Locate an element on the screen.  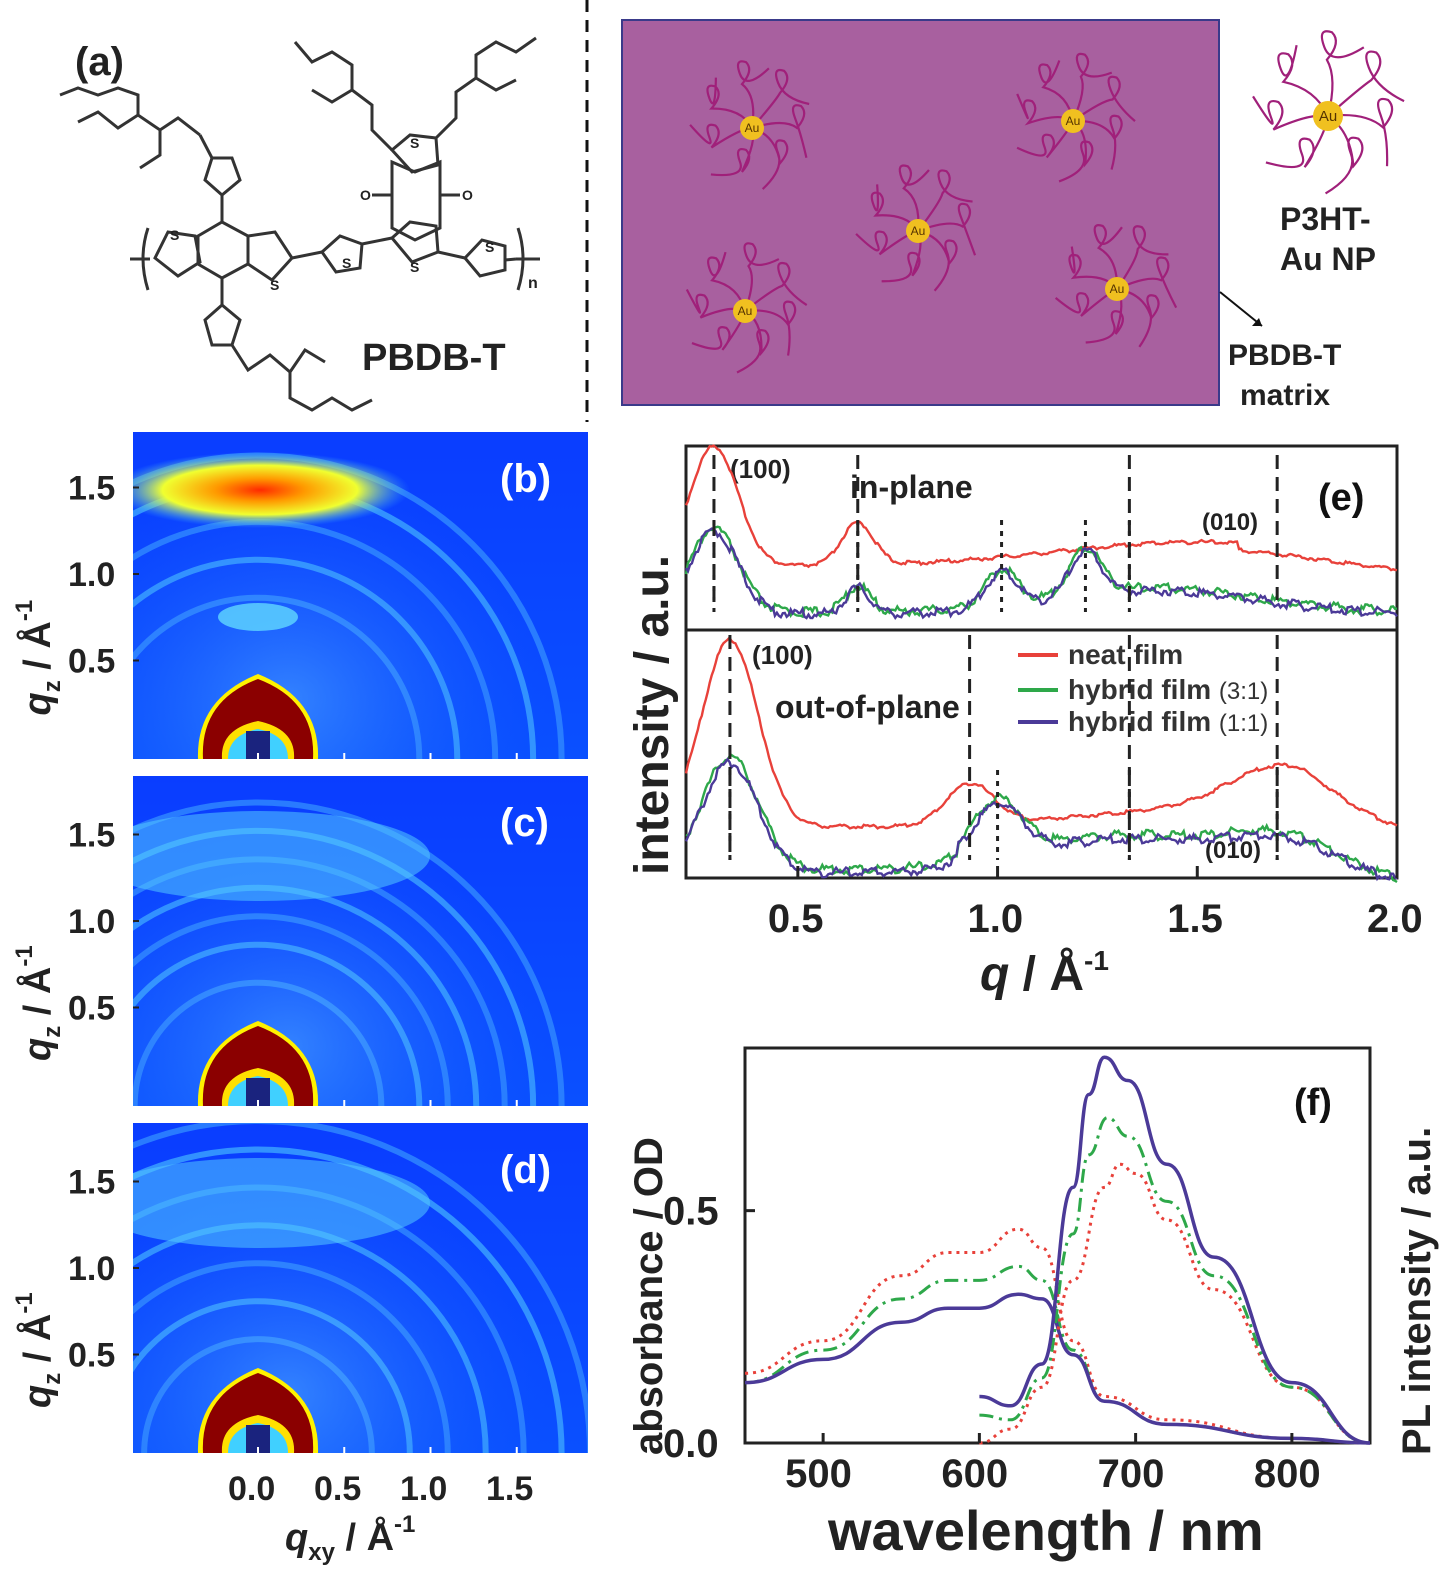
np-label-line1: P3HT- is located at coordinates (1325, 219).